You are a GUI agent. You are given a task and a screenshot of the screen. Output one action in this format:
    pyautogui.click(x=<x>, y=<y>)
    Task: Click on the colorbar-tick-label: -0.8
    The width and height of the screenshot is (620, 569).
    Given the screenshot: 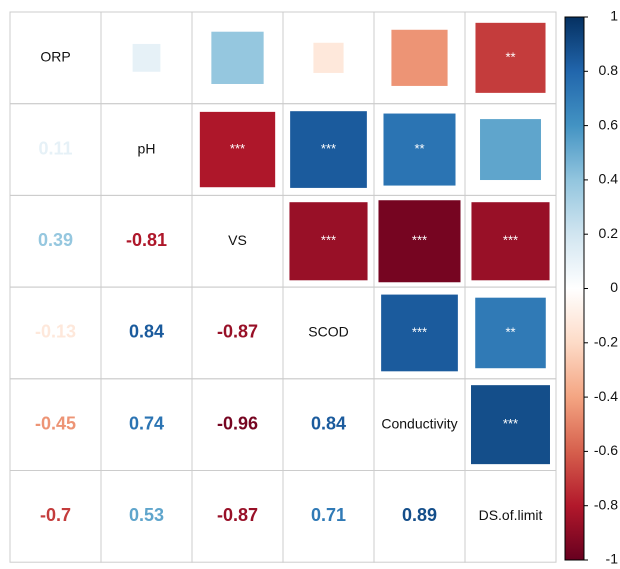 What is the action you would take?
    pyautogui.click(x=606, y=504)
    